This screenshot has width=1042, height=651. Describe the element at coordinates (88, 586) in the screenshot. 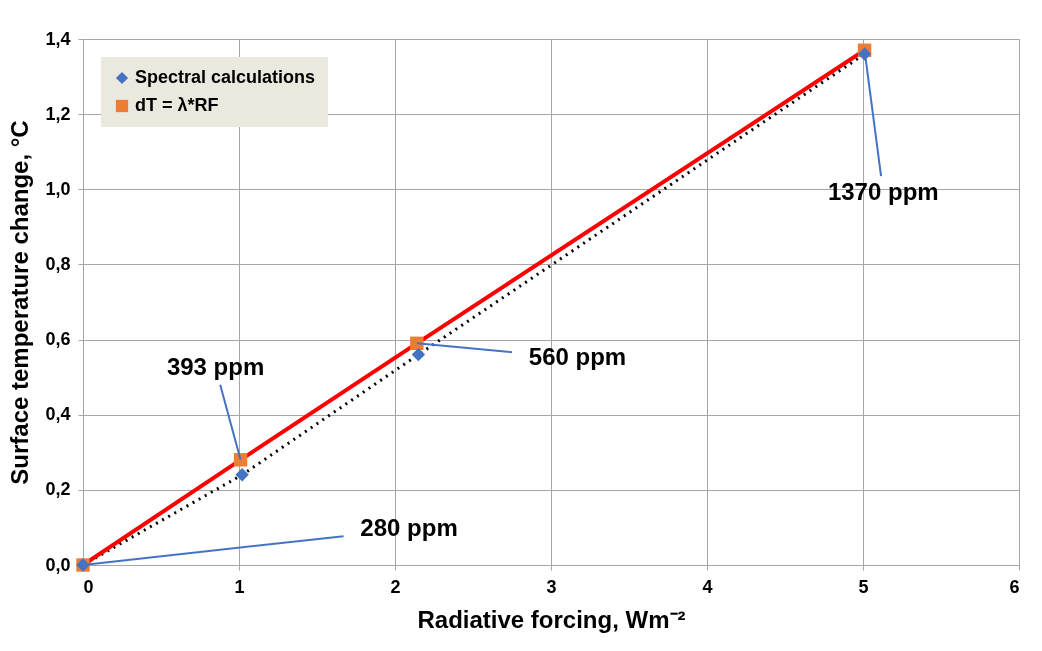

I see `x-tick-label: 0` at that location.